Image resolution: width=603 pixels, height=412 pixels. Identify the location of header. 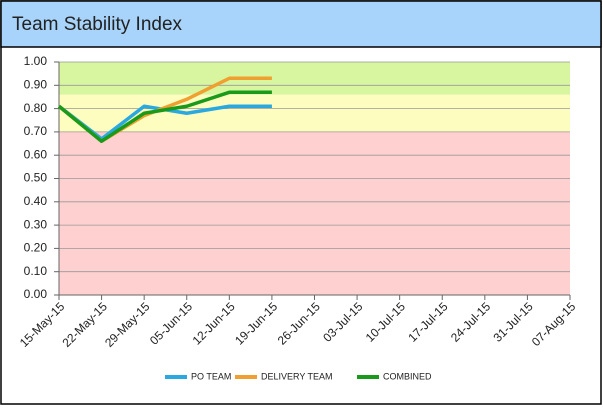
(301, 24).